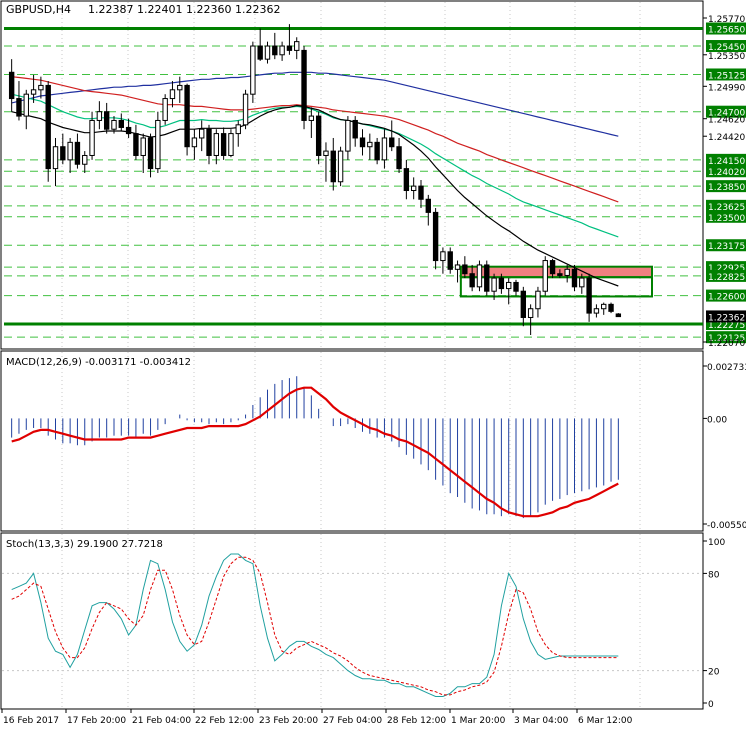 This screenshot has height=735, width=746. I want to click on resistance-zone, so click(556, 272).